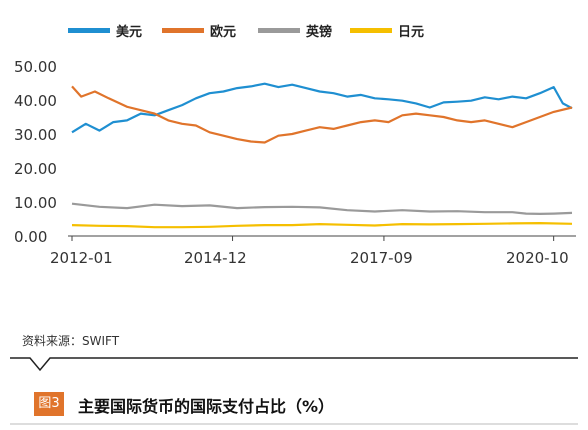 The height and width of the screenshot is (430, 588). Describe the element at coordinates (537, 258) in the screenshot. I see `x-tick-label: 2020-10` at that location.